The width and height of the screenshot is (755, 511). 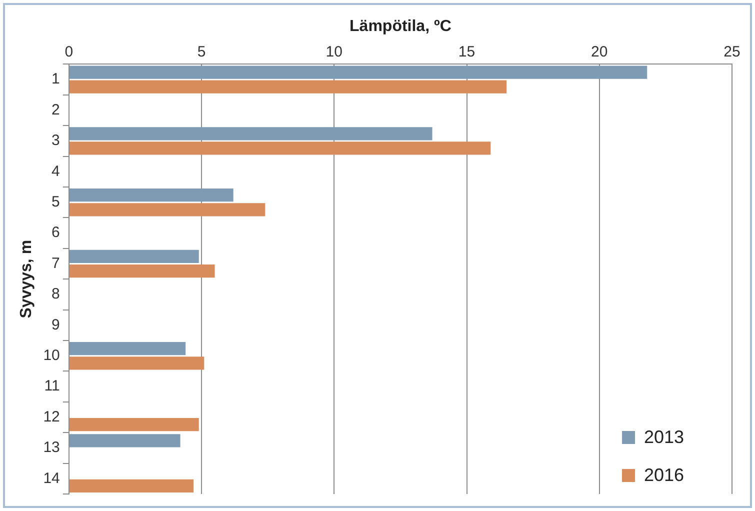 I want to click on y-tick-label: 7, so click(x=56, y=263).